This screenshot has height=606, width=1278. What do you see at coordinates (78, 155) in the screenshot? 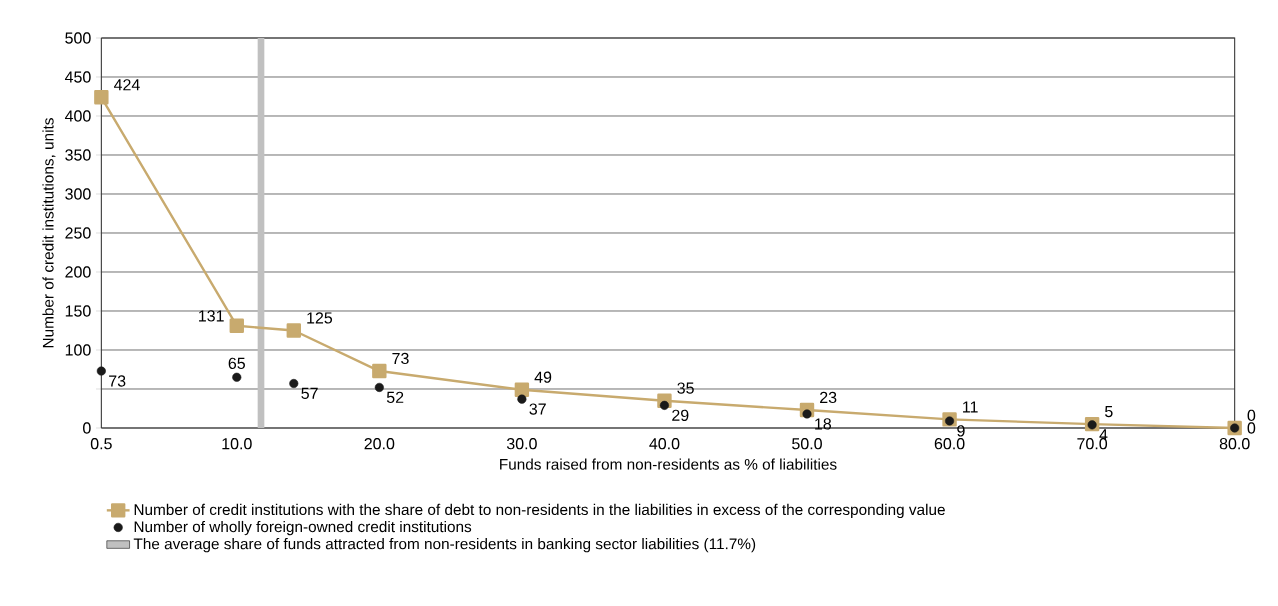
I see `y-tick-label: 350` at bounding box center [78, 155].